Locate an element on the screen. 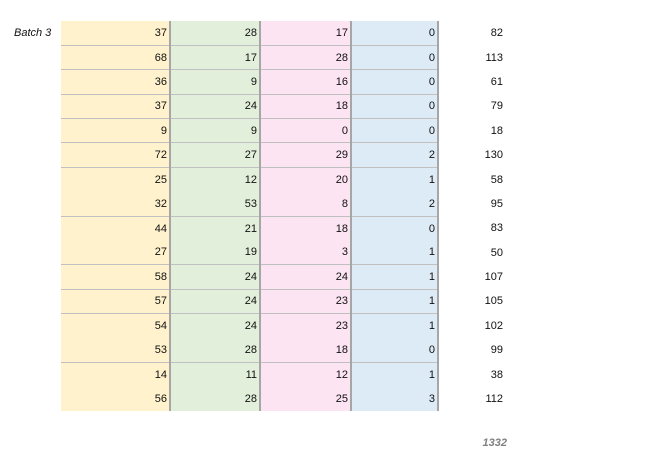 The image size is (656, 457). table-row: 44 21 18 0 83 is located at coordinates (284, 228).